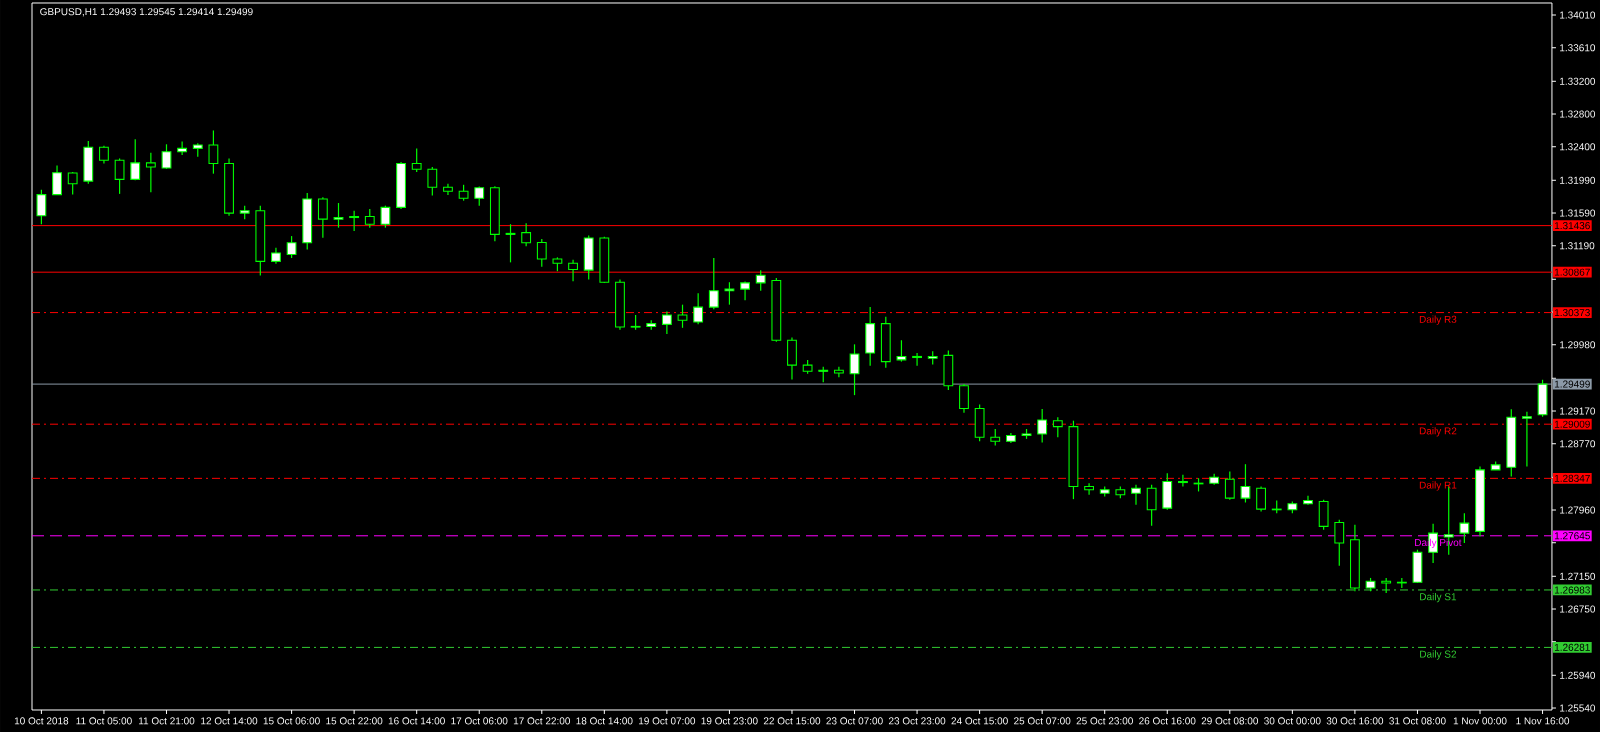 The image size is (1600, 732). Describe the element at coordinates (1578, 180) in the screenshot. I see `y-tick-label: 1.31990` at that location.